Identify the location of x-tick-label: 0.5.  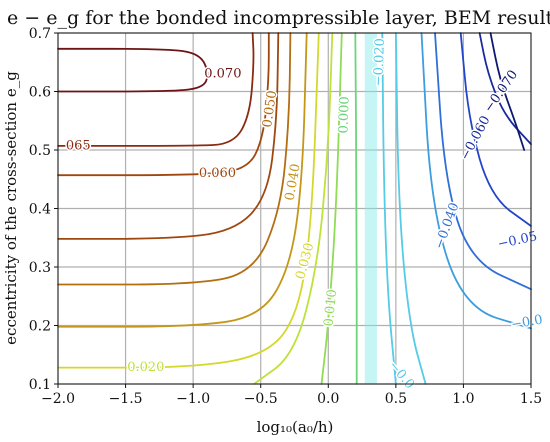
(396, 399).